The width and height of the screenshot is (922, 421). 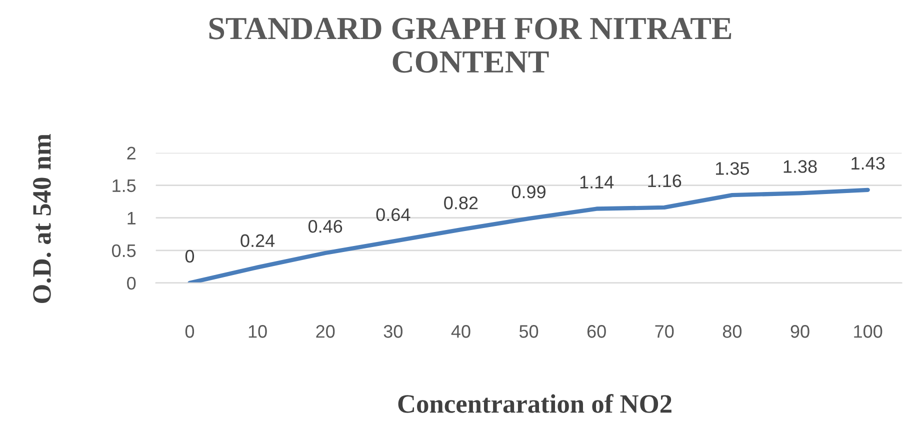 What do you see at coordinates (132, 218) in the screenshot?
I see `y-tick-label: 1` at bounding box center [132, 218].